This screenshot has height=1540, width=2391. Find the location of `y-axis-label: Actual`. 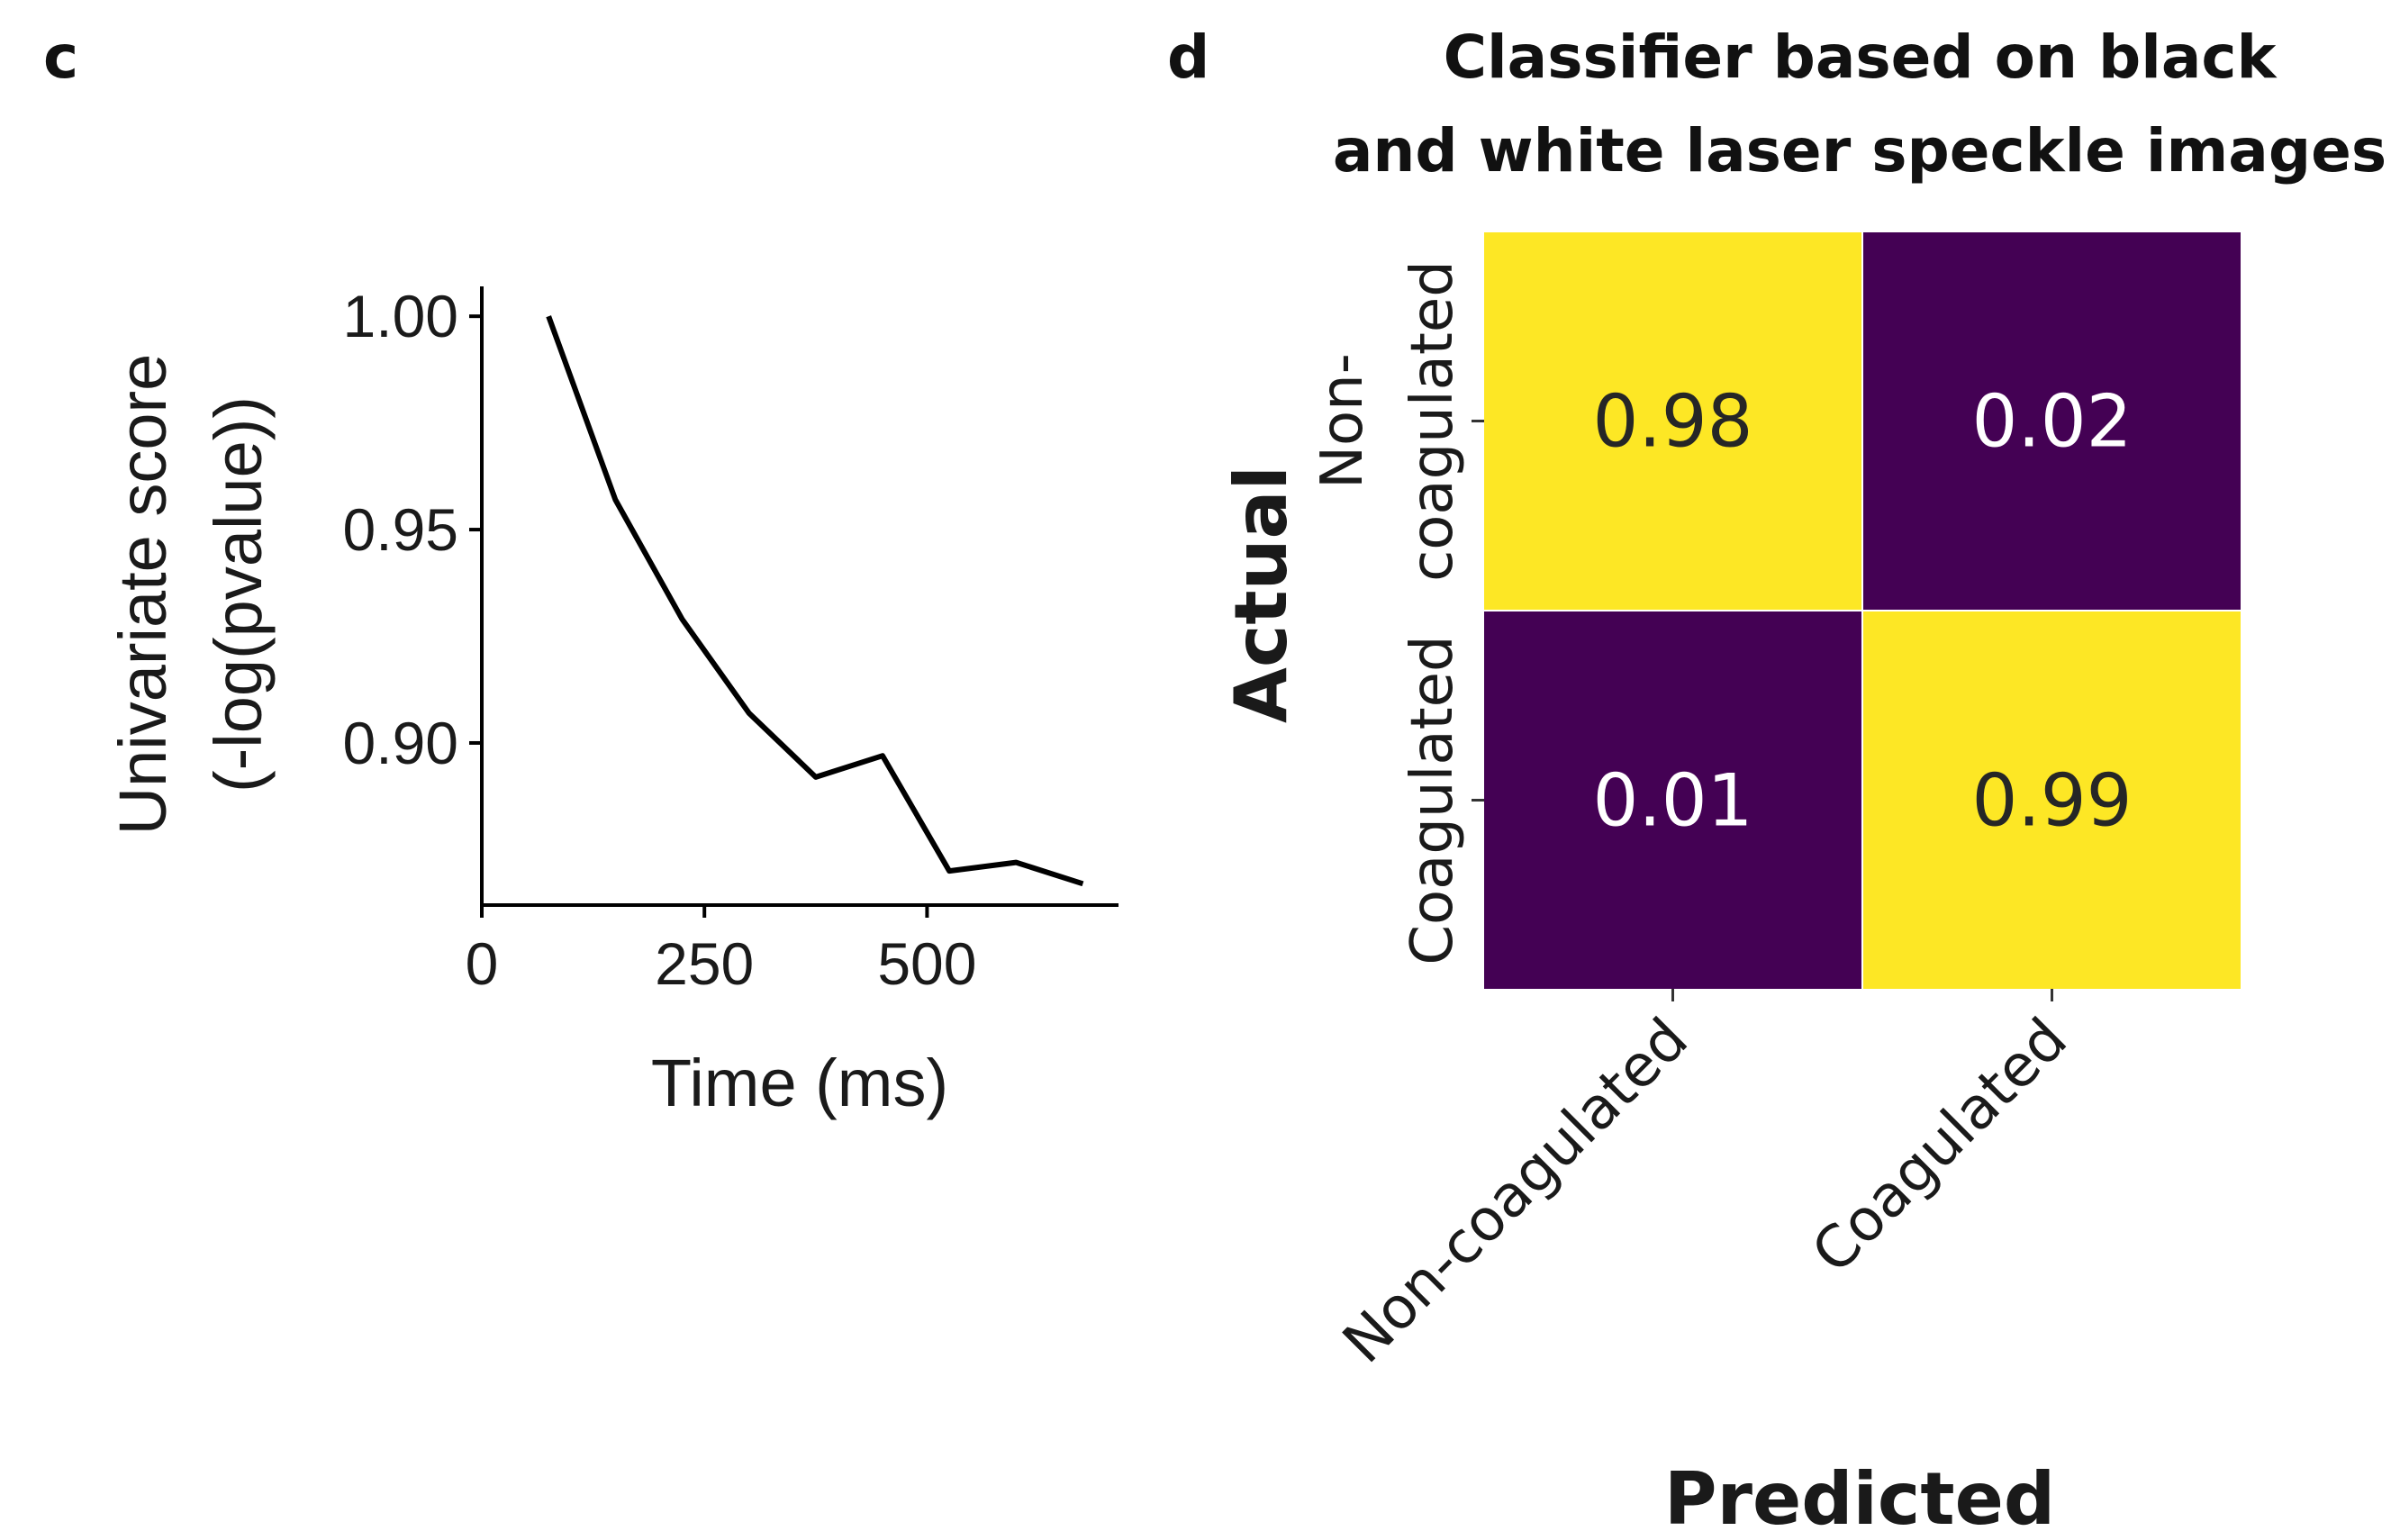

y-axis-label: Actual is located at coordinates (1261, 594).